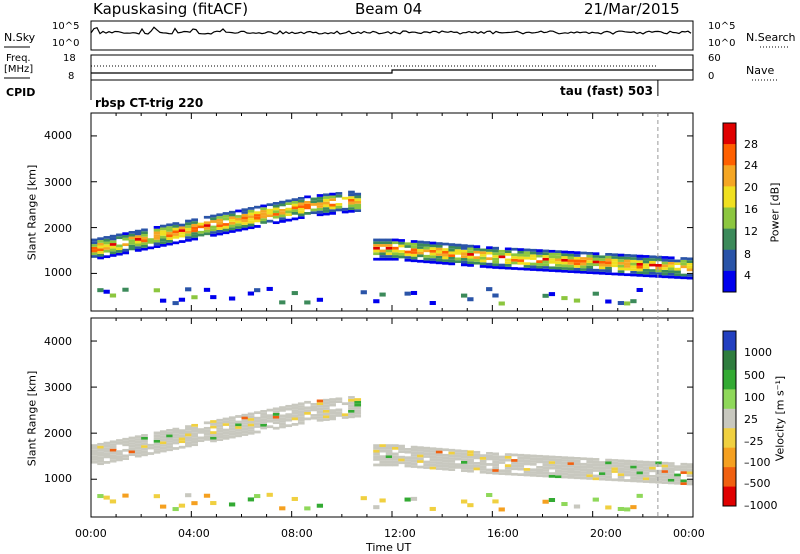  What do you see at coordinates (751, 144) in the screenshot?
I see `power-cb-tick-28: 28` at bounding box center [751, 144].